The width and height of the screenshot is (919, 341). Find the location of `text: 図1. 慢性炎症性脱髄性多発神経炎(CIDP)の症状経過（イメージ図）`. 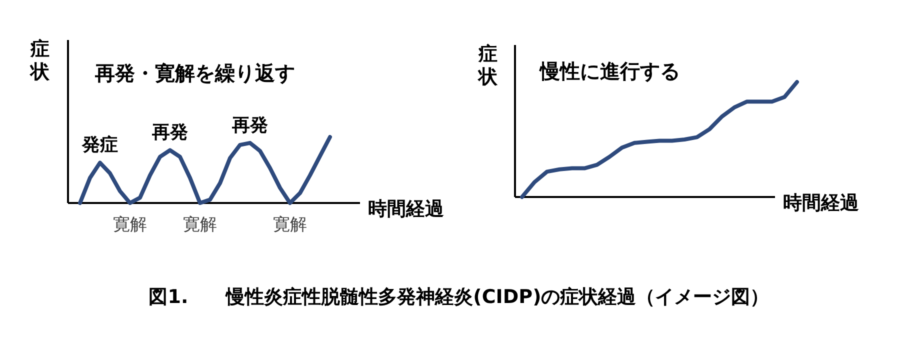

text: 図1. 慢性炎症性脱髄性多発神経炎(CIDP)の症状経過（イメージ図） is located at coordinates (459, 297).